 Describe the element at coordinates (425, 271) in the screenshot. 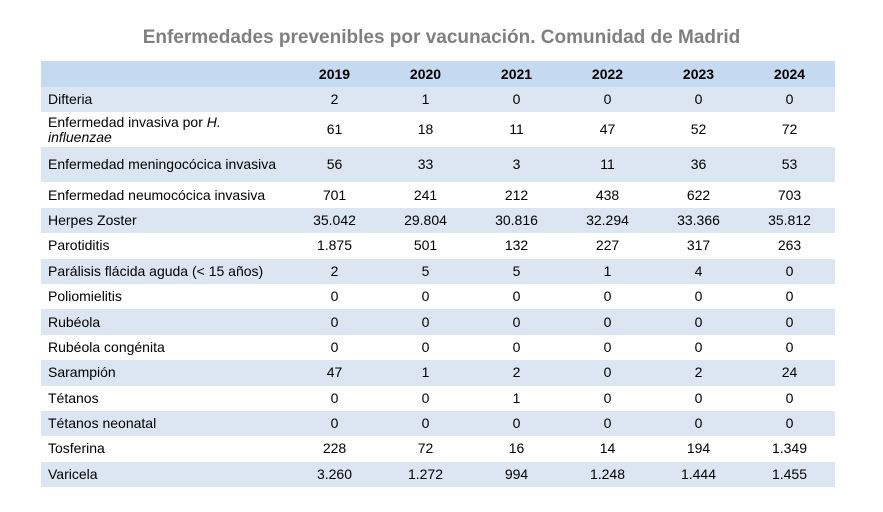

I see `value-cell-2020: 5` at that location.